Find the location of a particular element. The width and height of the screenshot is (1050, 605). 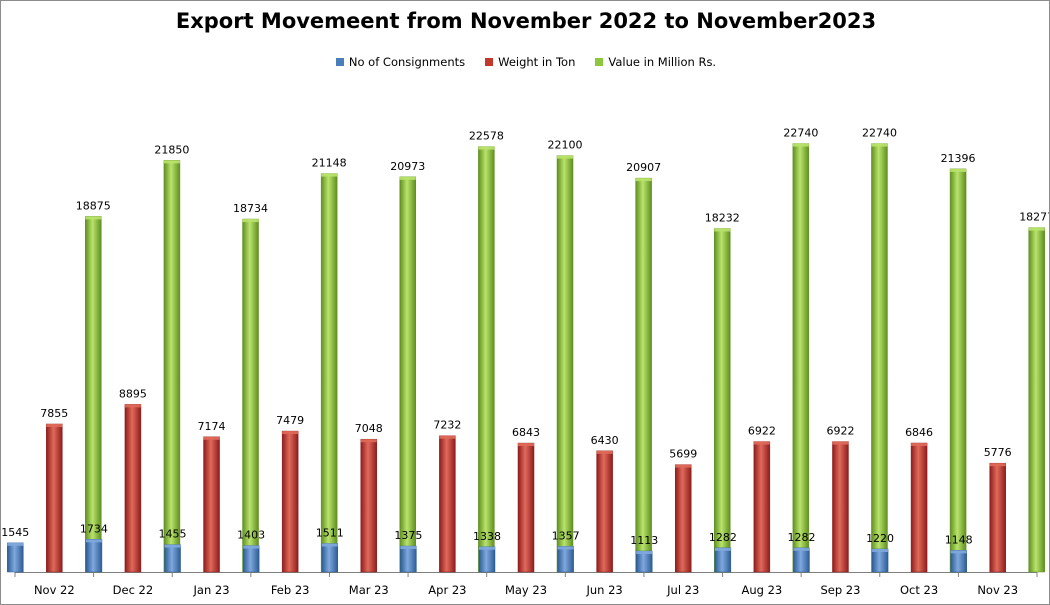

data-label-value-2: 18734 is located at coordinates (250, 208).